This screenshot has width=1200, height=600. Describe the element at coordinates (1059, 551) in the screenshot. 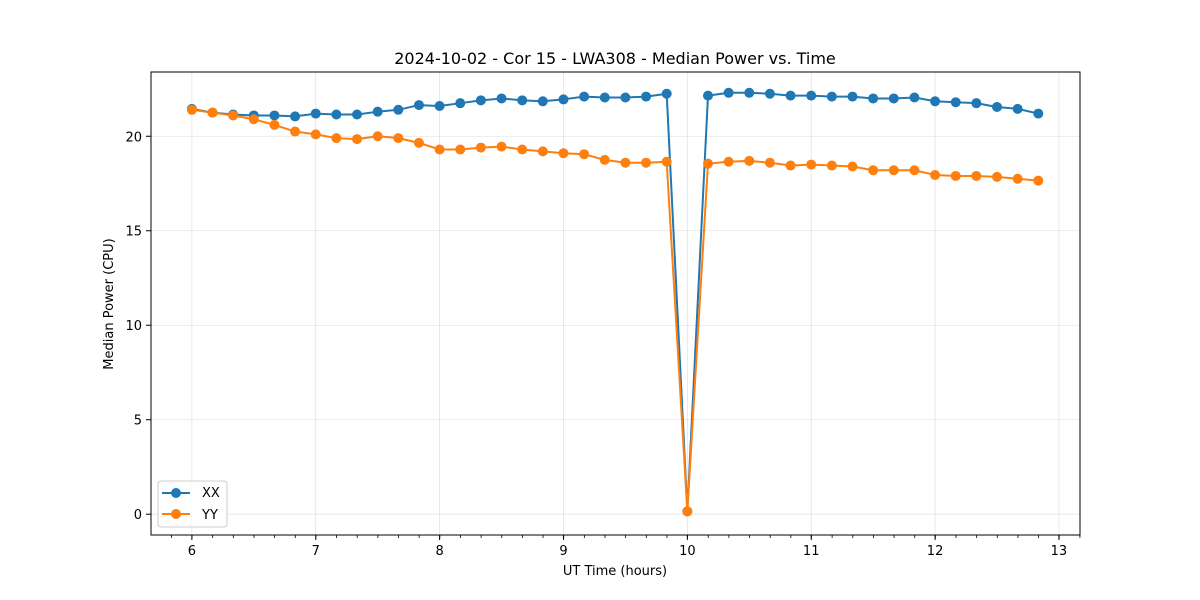

I see `x-tick-label: 13` at that location.